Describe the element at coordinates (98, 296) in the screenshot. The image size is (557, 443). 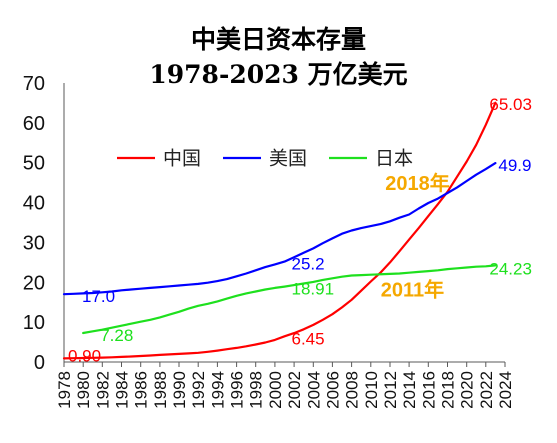
I see `data-label: 17.0` at that location.